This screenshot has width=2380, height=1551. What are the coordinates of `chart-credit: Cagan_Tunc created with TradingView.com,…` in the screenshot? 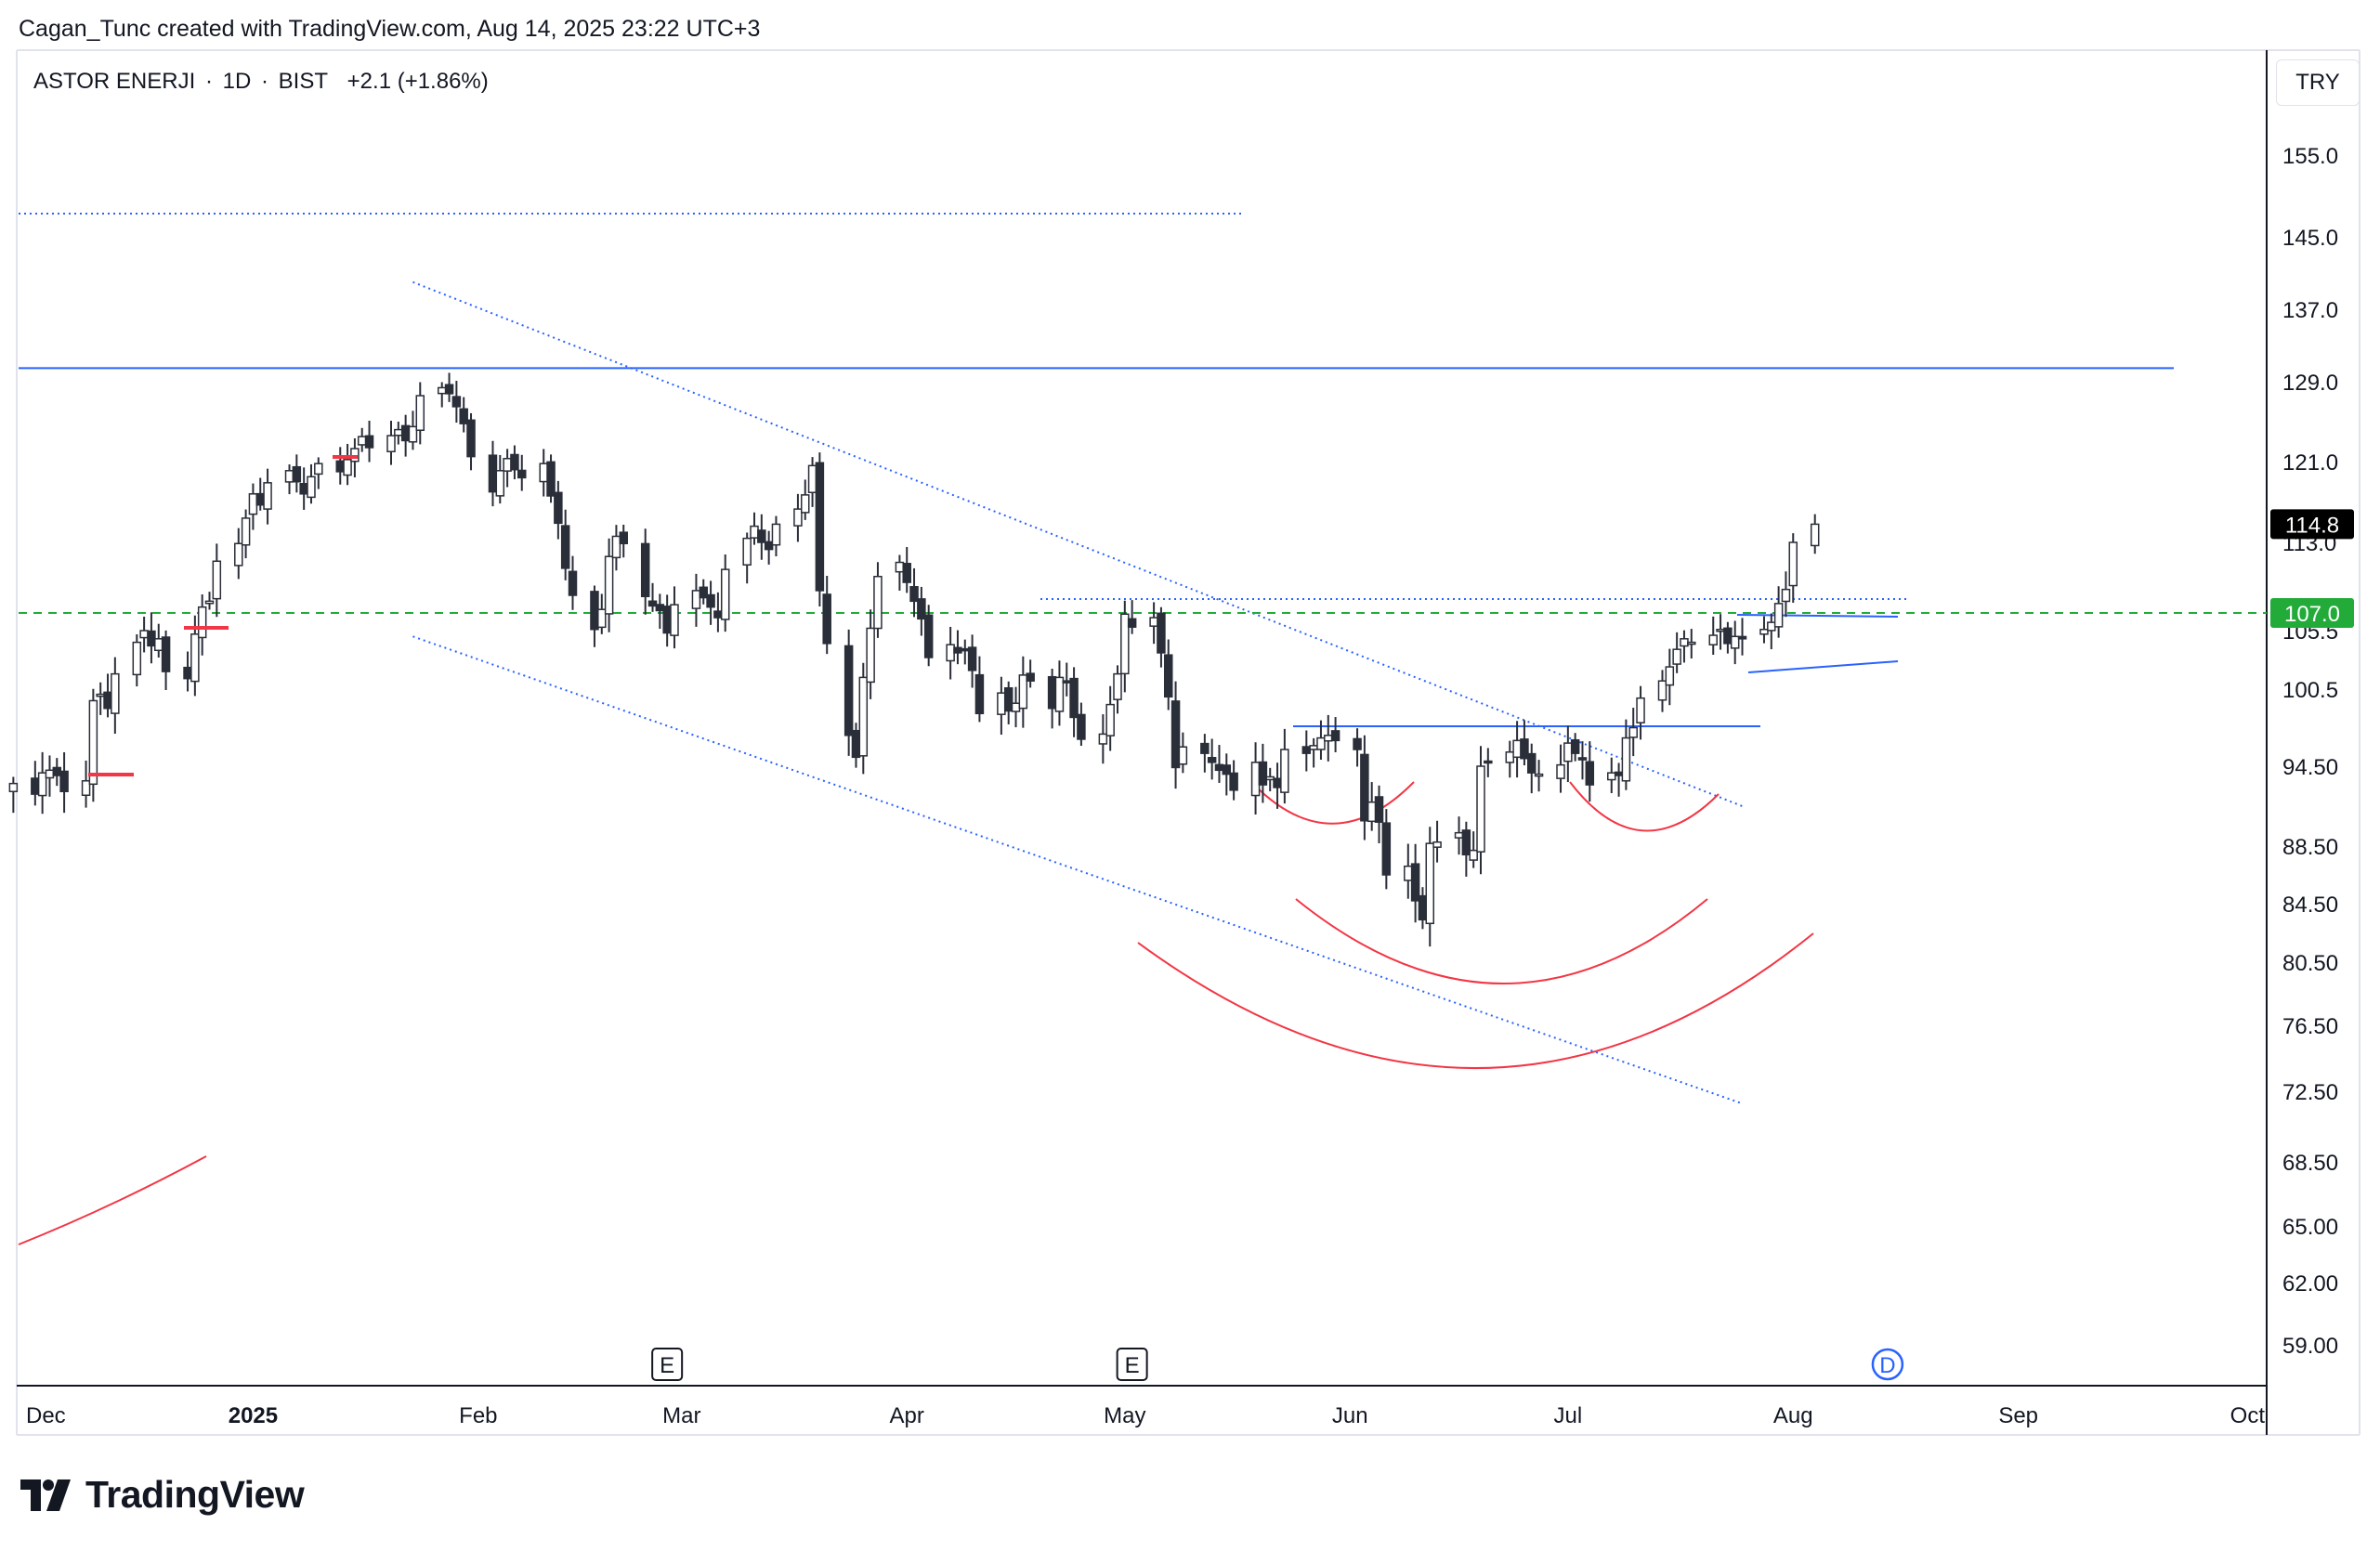 It's located at (390, 29).